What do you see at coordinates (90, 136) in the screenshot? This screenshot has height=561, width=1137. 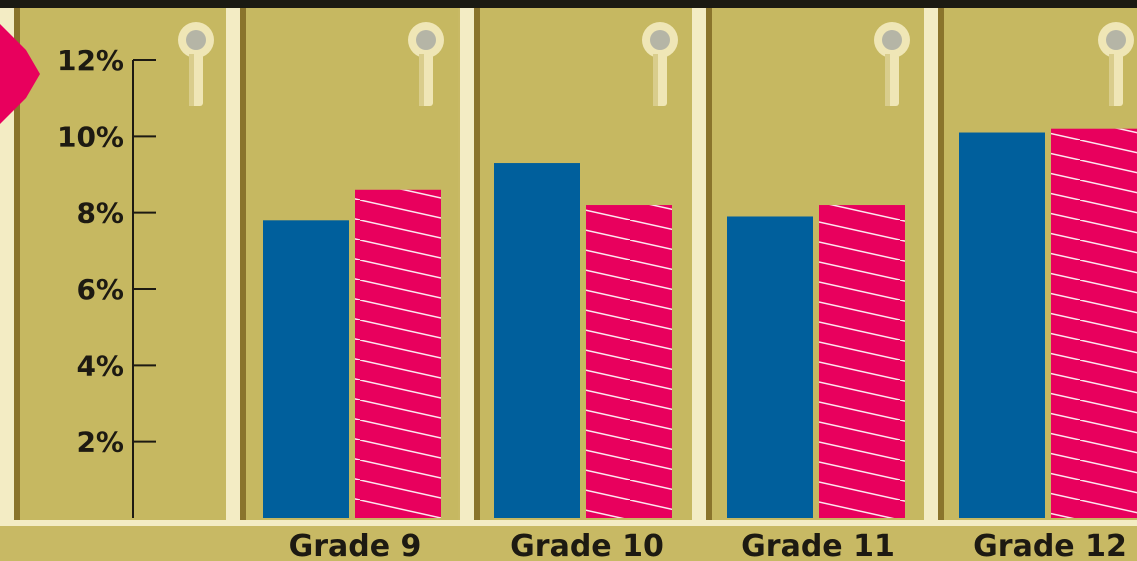 I see `y-tick-label: 10%` at bounding box center [90, 136].